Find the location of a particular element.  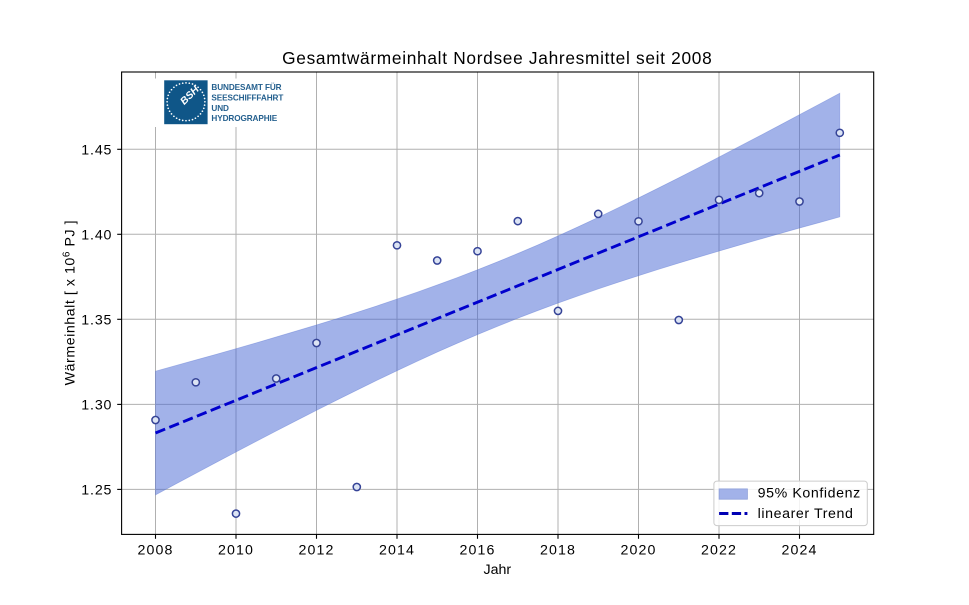

svg-text: Jahr is located at coordinates (497, 570).